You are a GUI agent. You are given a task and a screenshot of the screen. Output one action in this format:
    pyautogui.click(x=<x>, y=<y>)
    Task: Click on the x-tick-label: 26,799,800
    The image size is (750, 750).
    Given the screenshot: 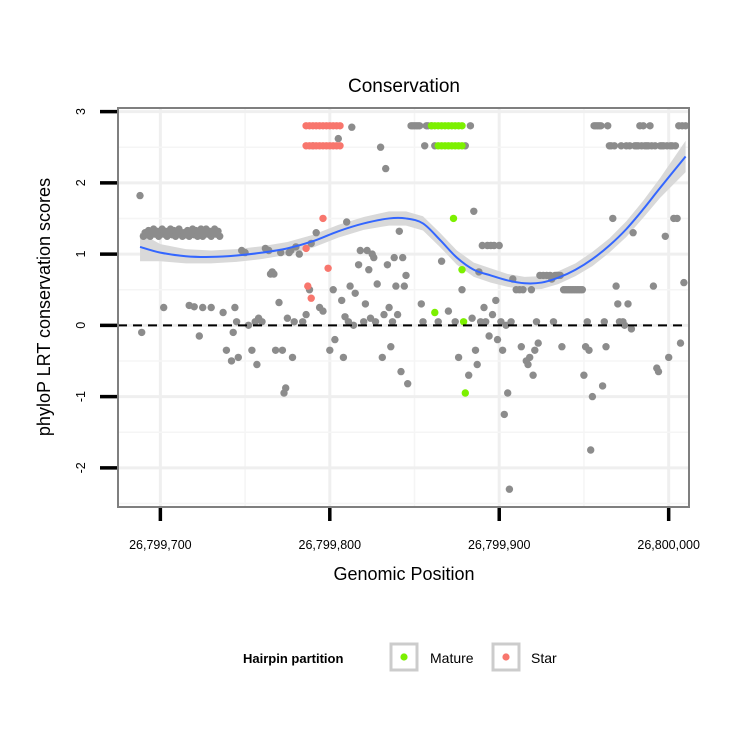 What is the action you would take?
    pyautogui.click(x=330, y=545)
    